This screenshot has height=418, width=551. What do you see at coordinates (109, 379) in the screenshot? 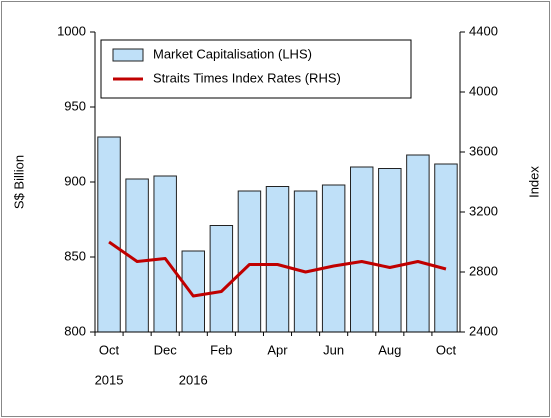
I see `year-label: 2015` at bounding box center [109, 379].